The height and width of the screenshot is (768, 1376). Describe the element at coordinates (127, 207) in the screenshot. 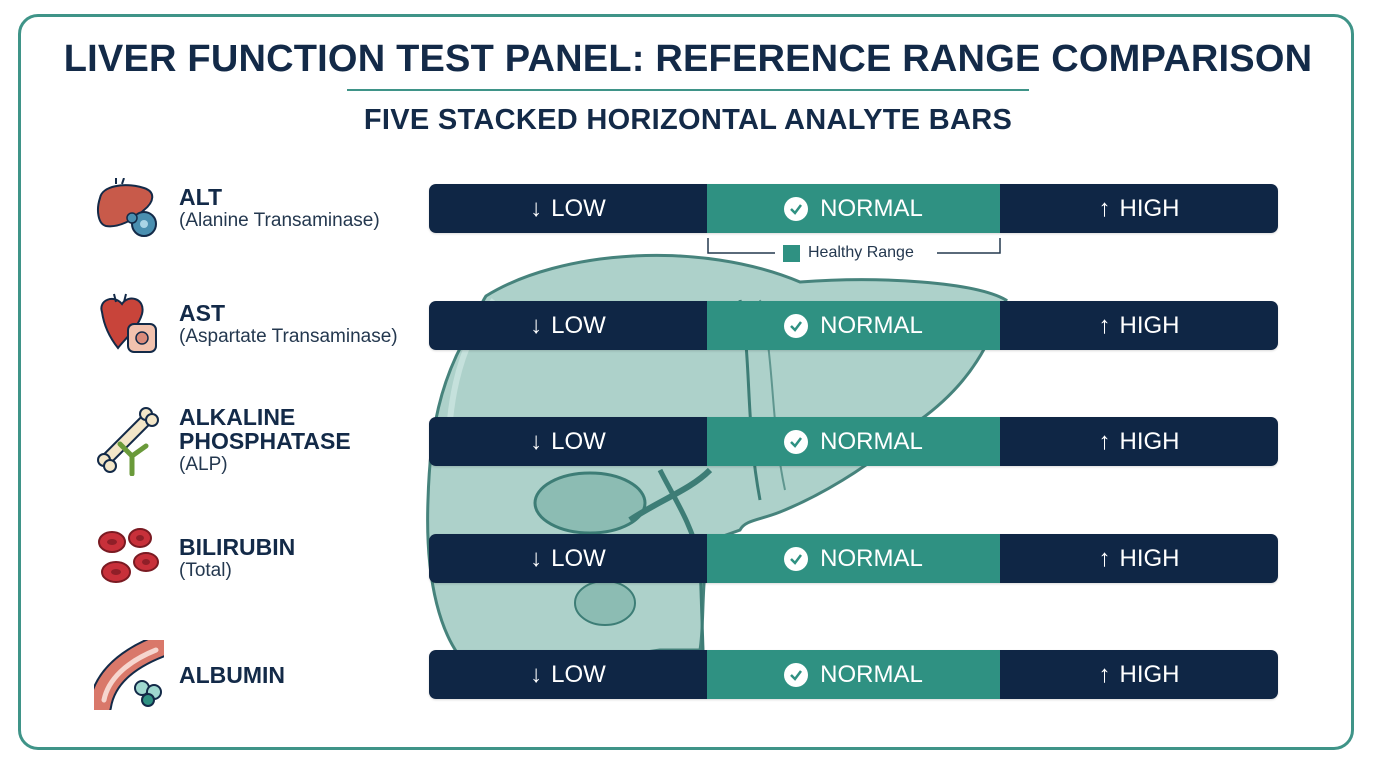

I see `liver-cell-icon` at that location.